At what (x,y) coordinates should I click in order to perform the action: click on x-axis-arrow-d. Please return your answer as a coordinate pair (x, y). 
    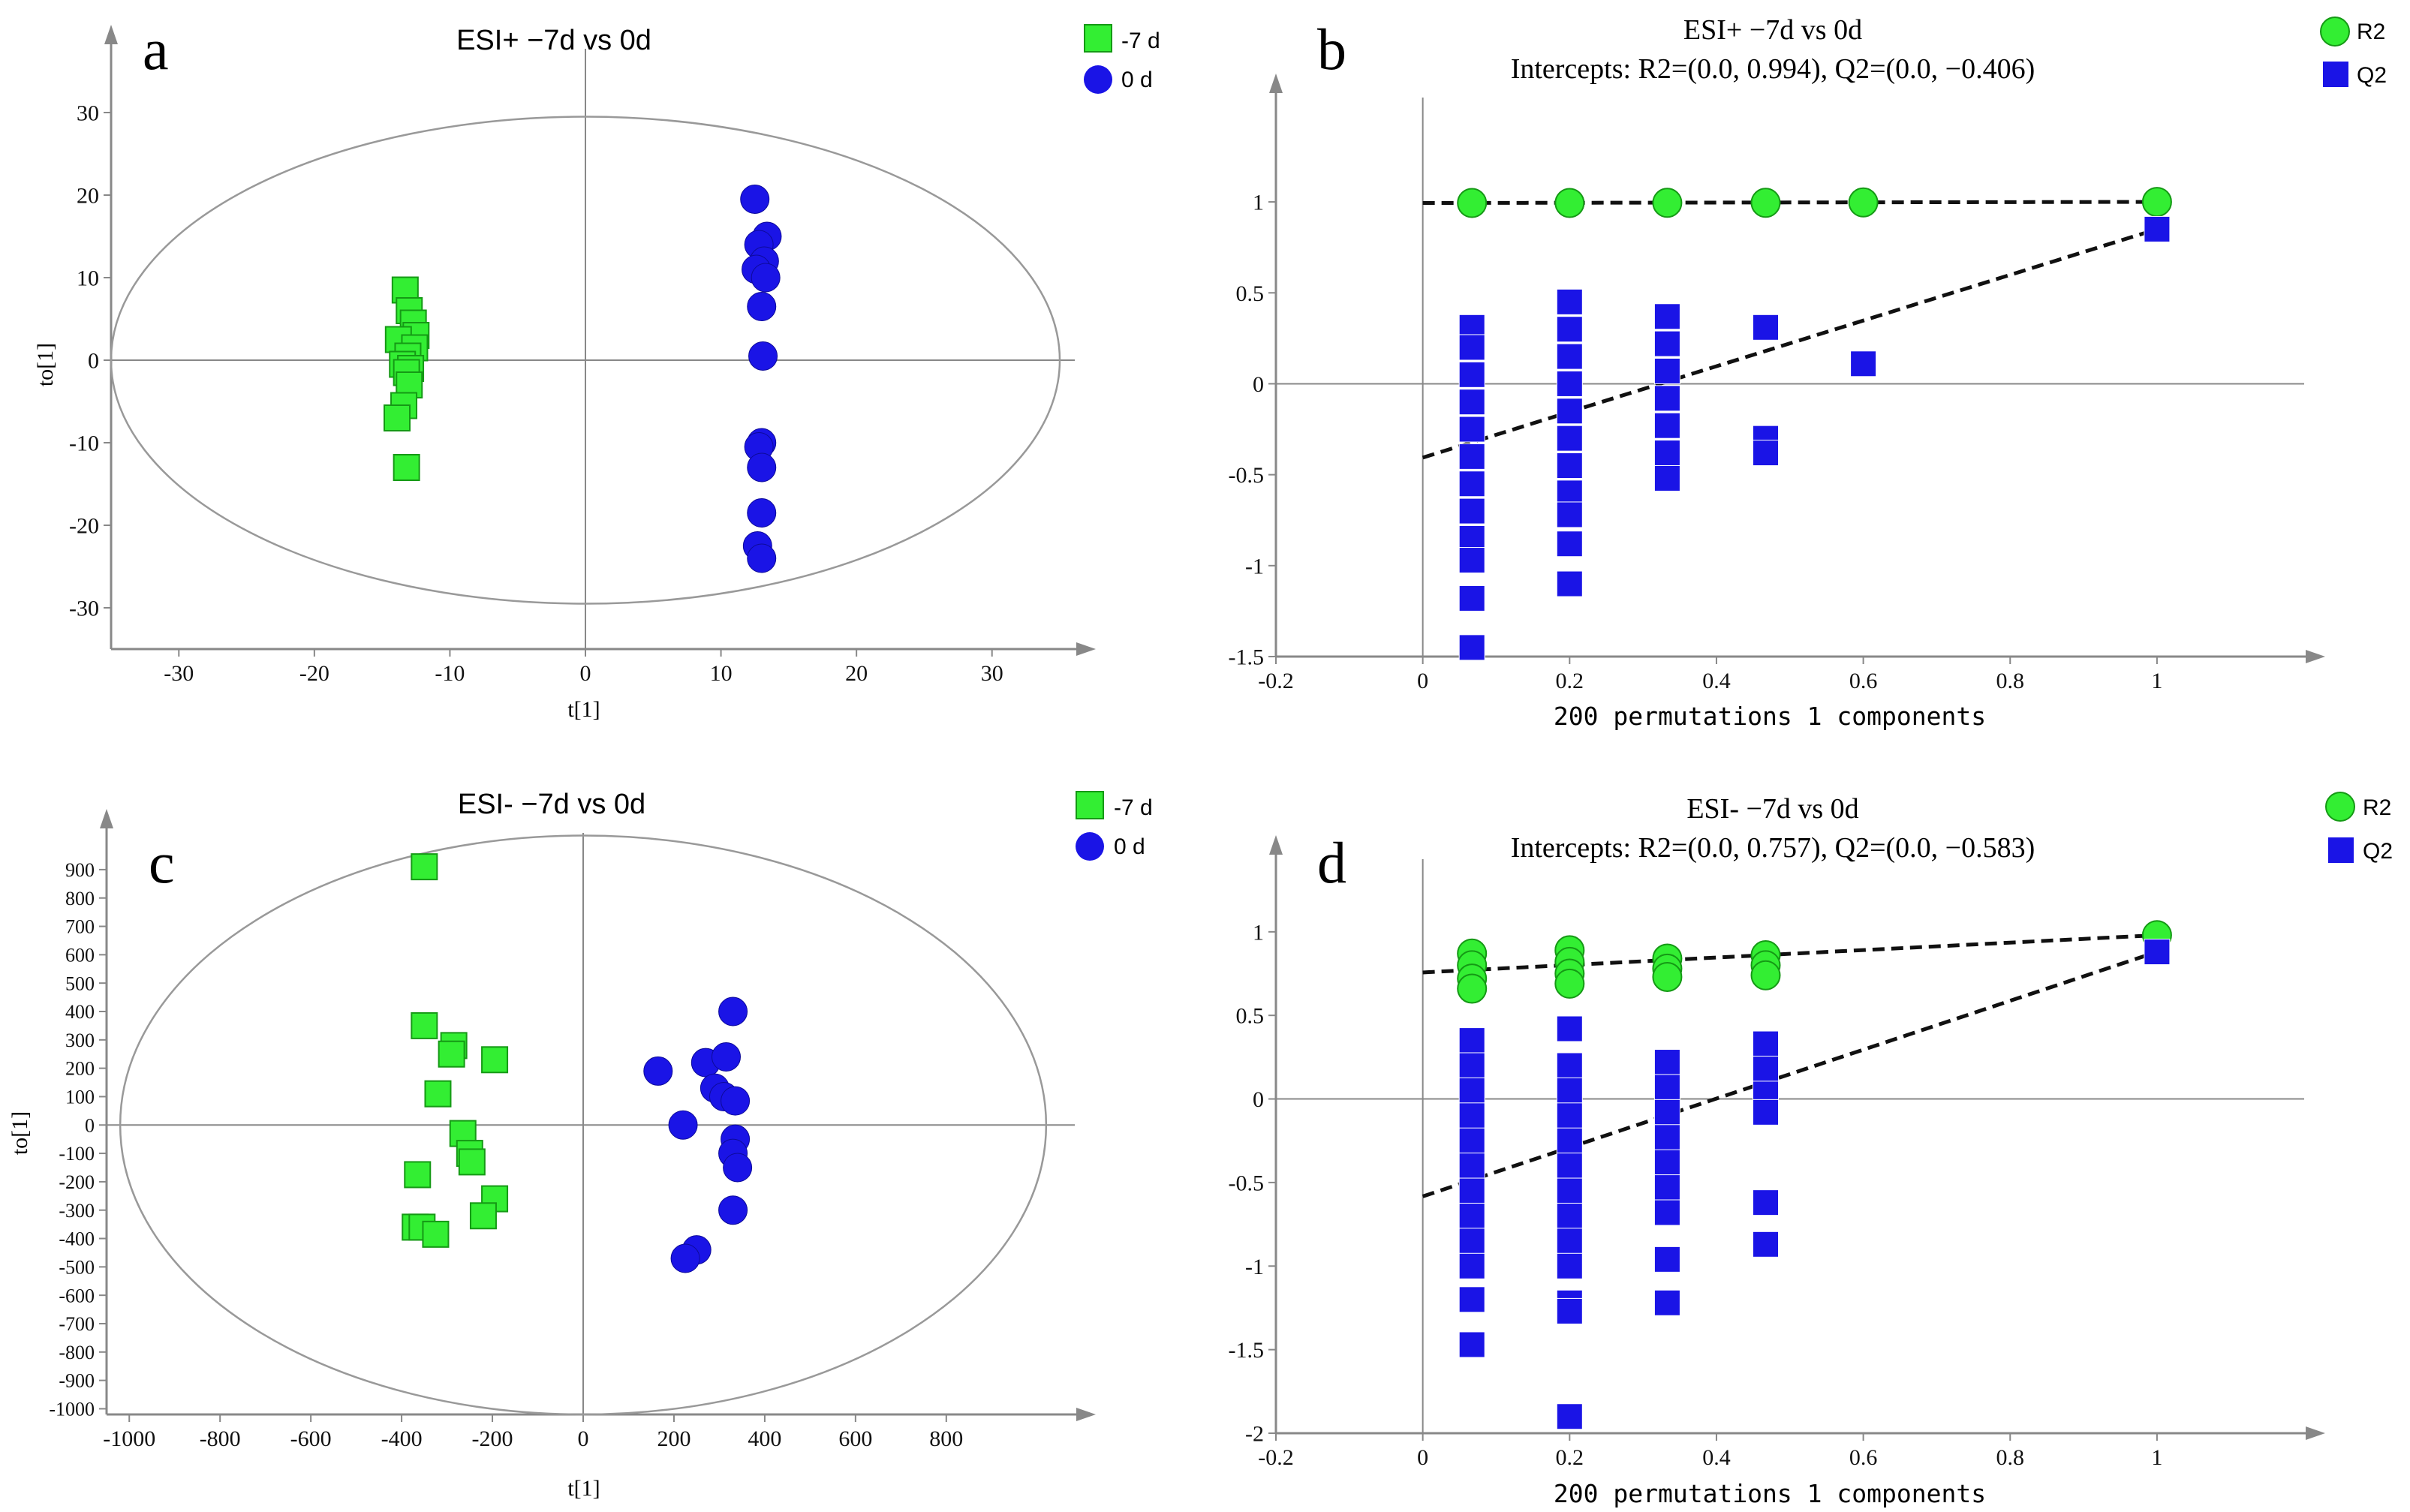
    Looking at the image, I should click on (2315, 1433).